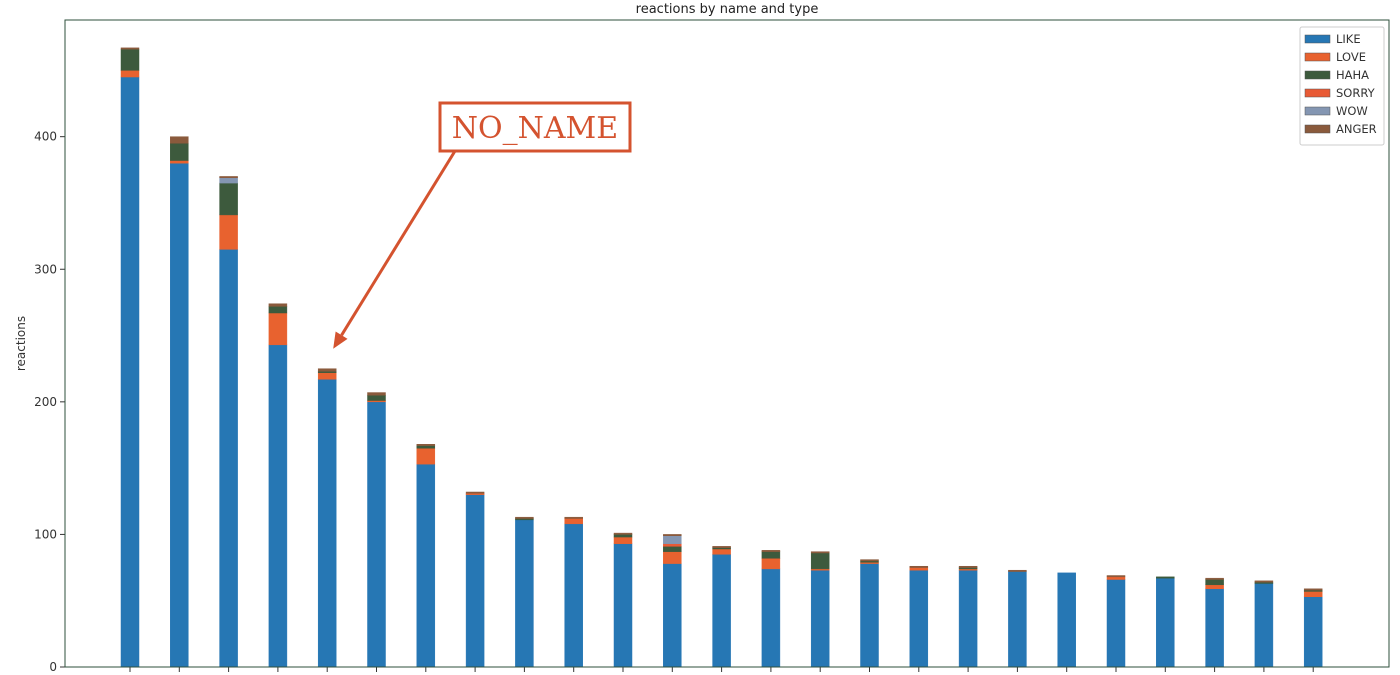 Image resolution: width=1400 pixels, height=675 pixels. What do you see at coordinates (1356, 129) in the screenshot?
I see `legend-label-anger: ANGER` at bounding box center [1356, 129].